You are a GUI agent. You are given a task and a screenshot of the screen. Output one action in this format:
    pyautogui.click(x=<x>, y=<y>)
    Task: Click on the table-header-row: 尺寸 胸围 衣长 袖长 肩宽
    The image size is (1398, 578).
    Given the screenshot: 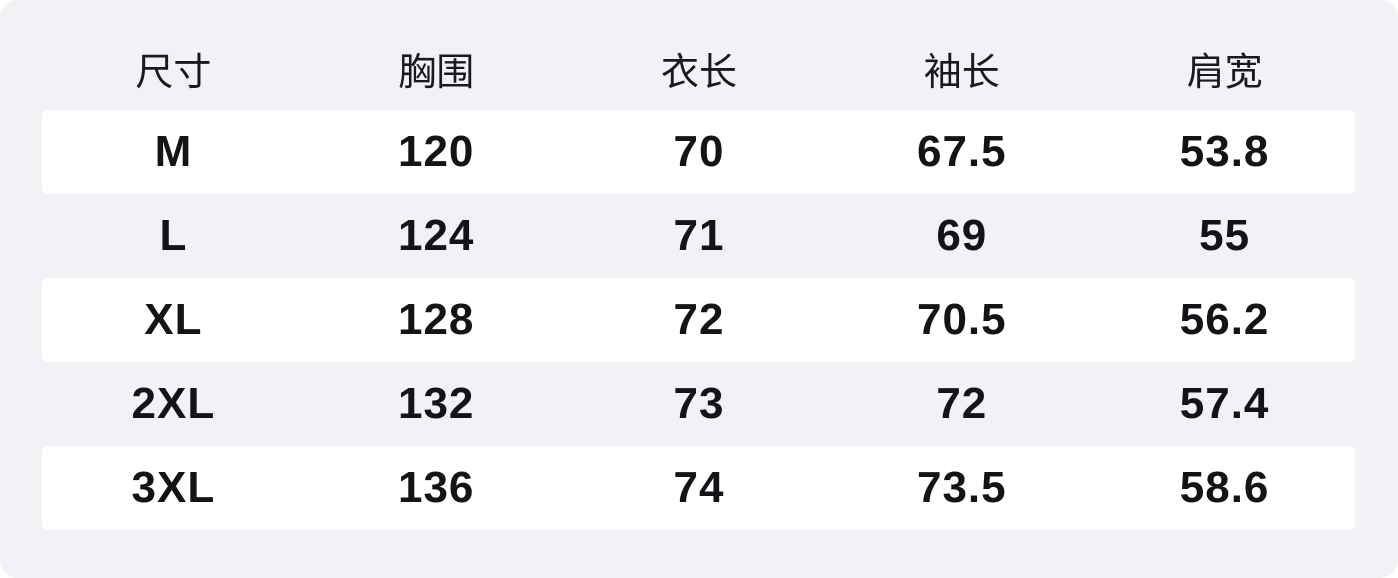 What is the action you would take?
    pyautogui.click(x=699, y=68)
    